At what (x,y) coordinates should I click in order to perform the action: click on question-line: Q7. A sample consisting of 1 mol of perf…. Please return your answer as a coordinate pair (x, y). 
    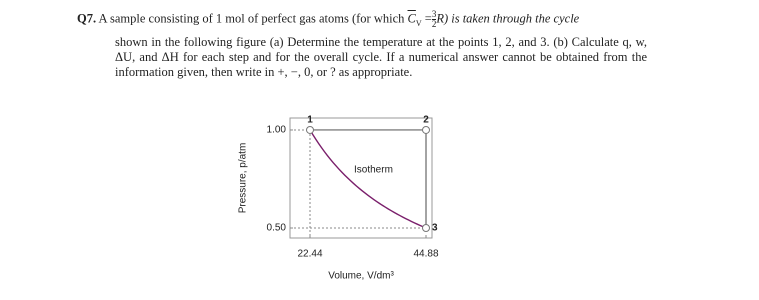
    Looking at the image, I should click on (362, 20).